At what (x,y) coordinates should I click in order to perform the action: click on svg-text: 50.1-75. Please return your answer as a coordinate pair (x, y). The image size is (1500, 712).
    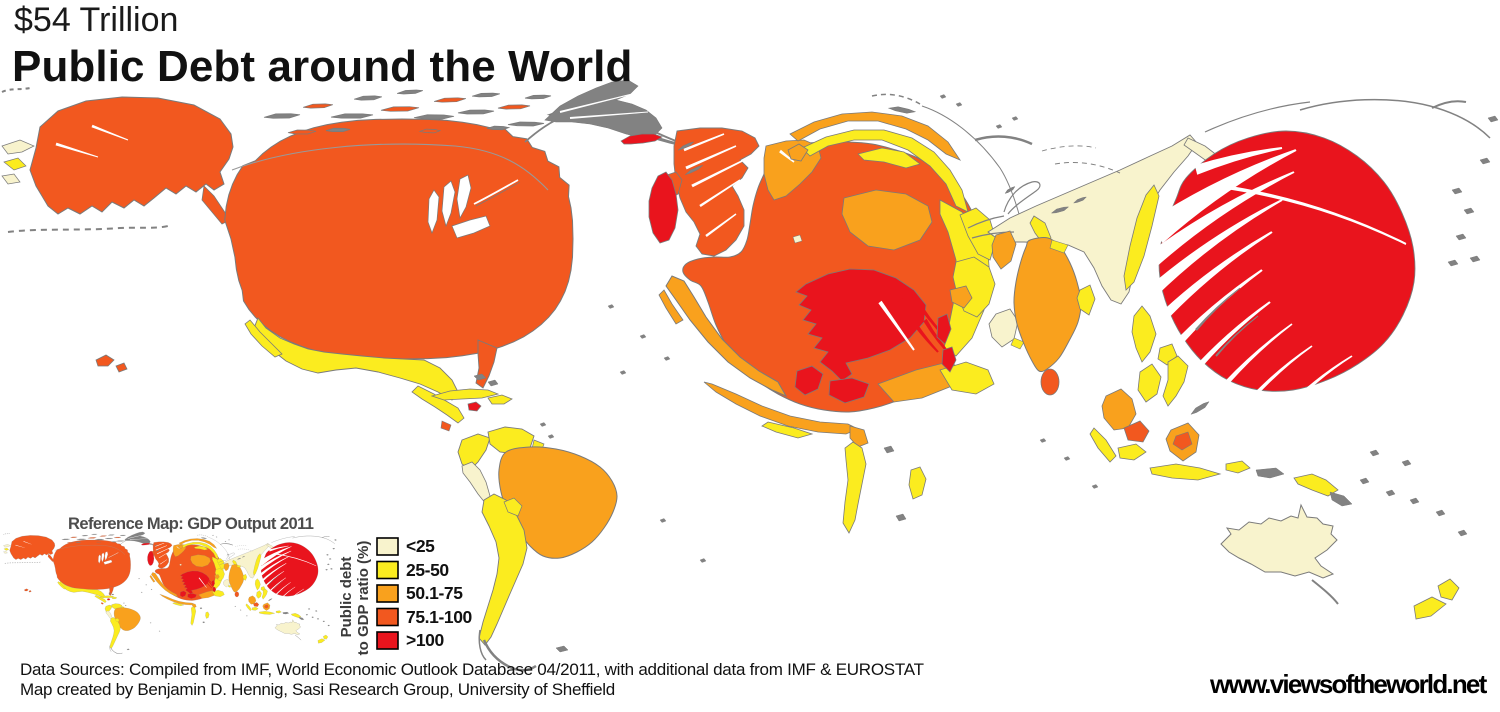
    Looking at the image, I should click on (434, 593).